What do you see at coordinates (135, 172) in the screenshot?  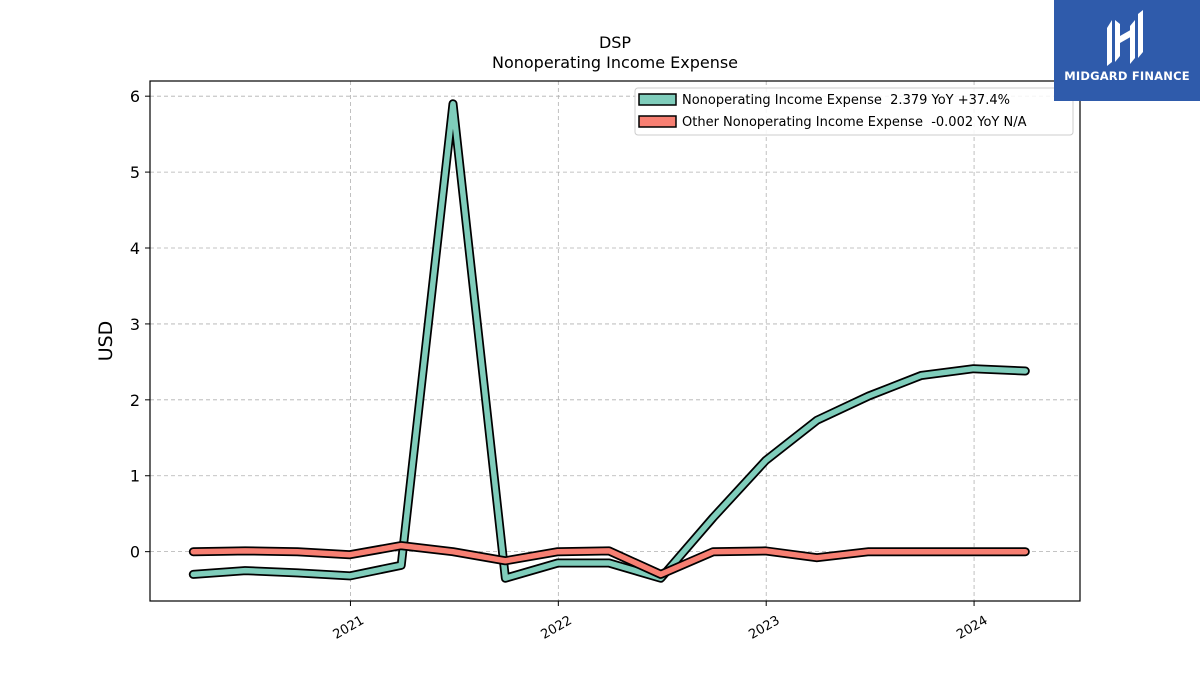 I see `y-tick-label: 5` at bounding box center [135, 172].